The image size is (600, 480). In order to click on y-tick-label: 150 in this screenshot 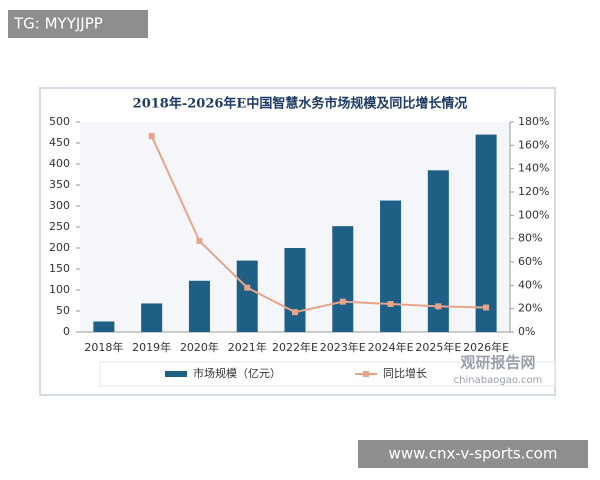, I will do `click(59, 268)`.